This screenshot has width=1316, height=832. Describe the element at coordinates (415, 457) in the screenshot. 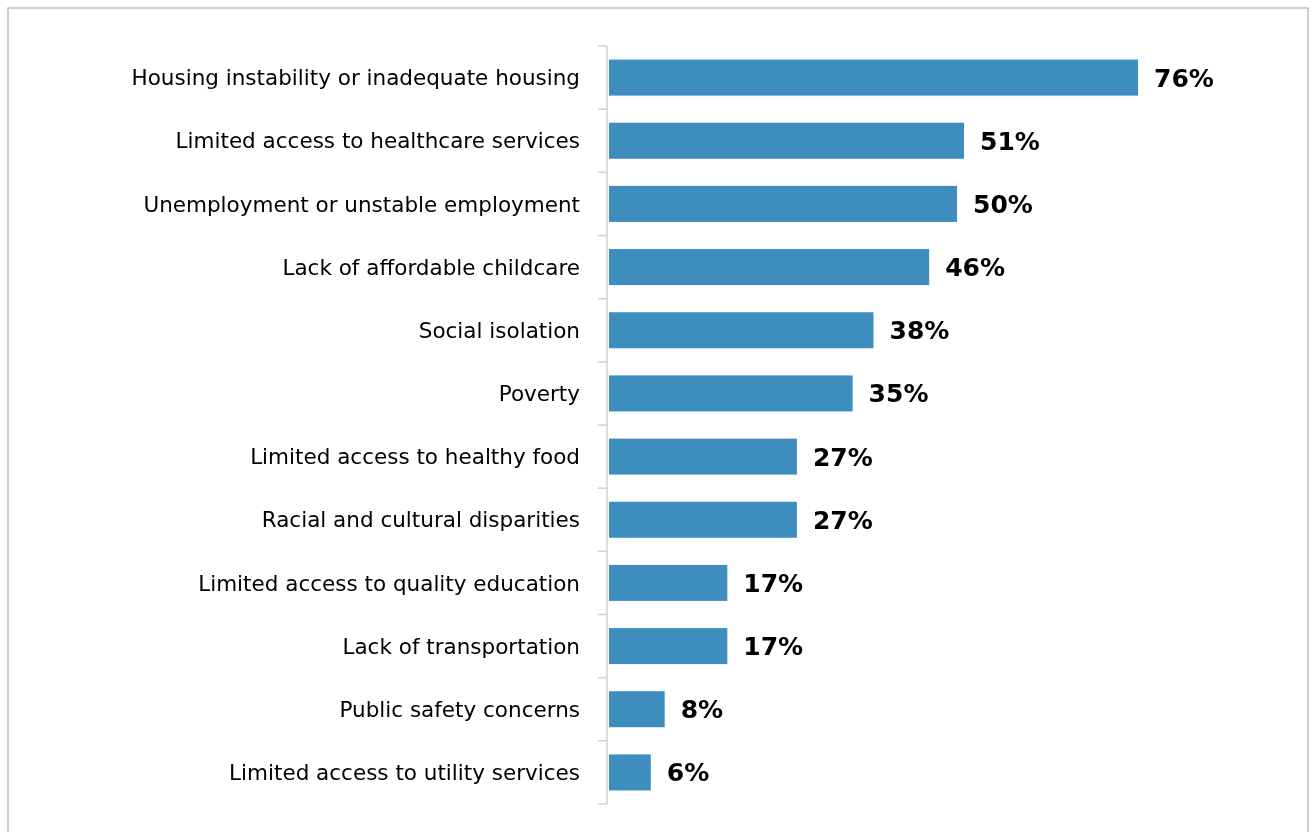

I see `y-tick-label: Limited access to healthy food` at that location.